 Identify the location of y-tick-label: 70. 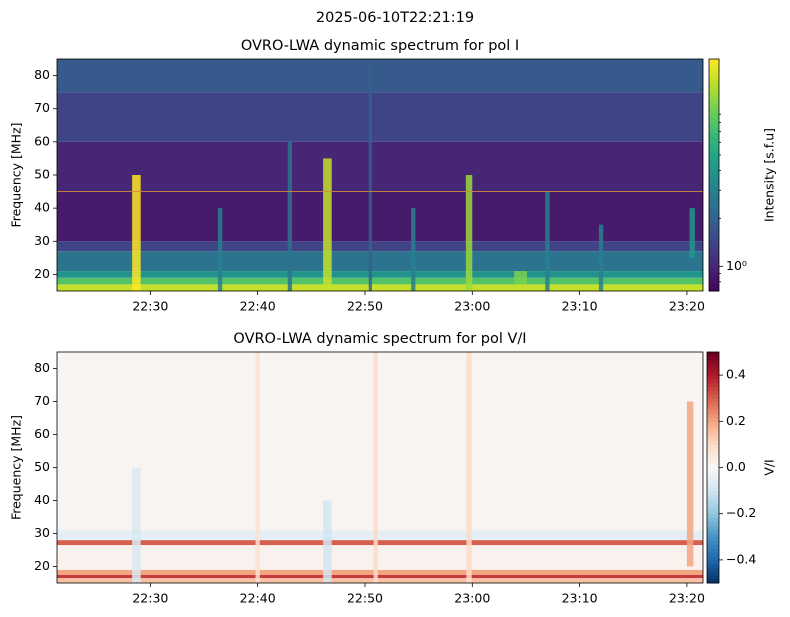
(42, 400).